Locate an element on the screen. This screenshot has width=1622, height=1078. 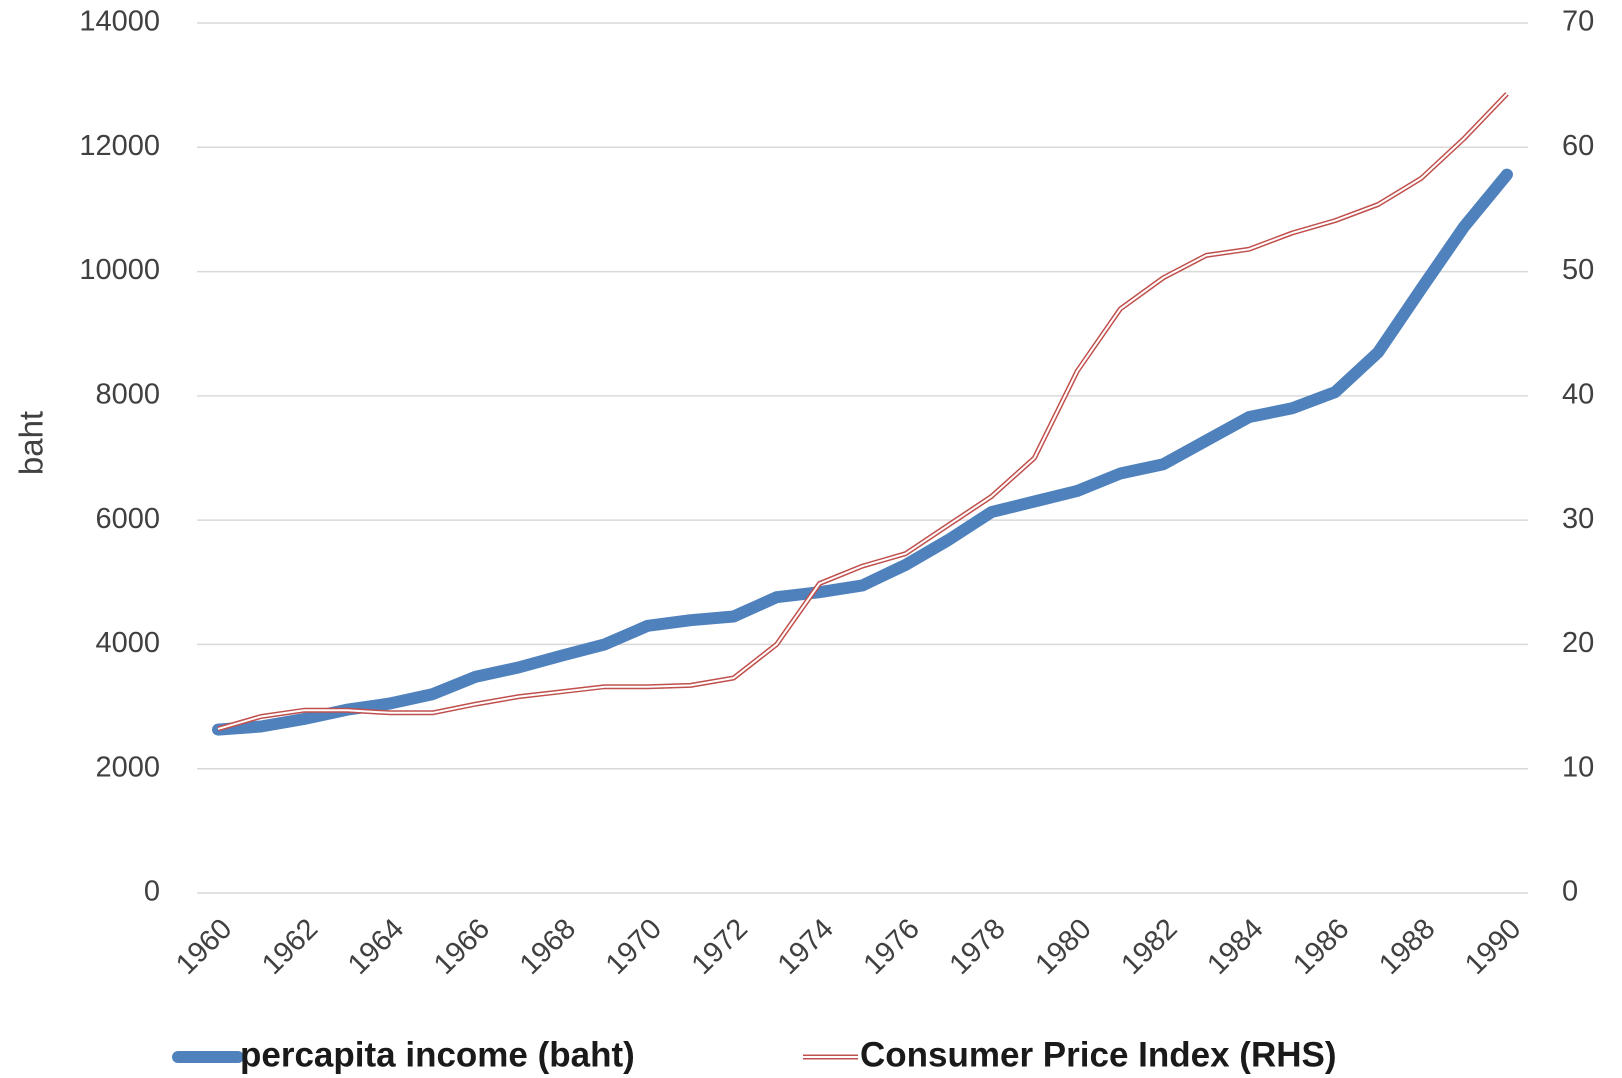
x-tick-label: 1990 is located at coordinates (1493, 947).